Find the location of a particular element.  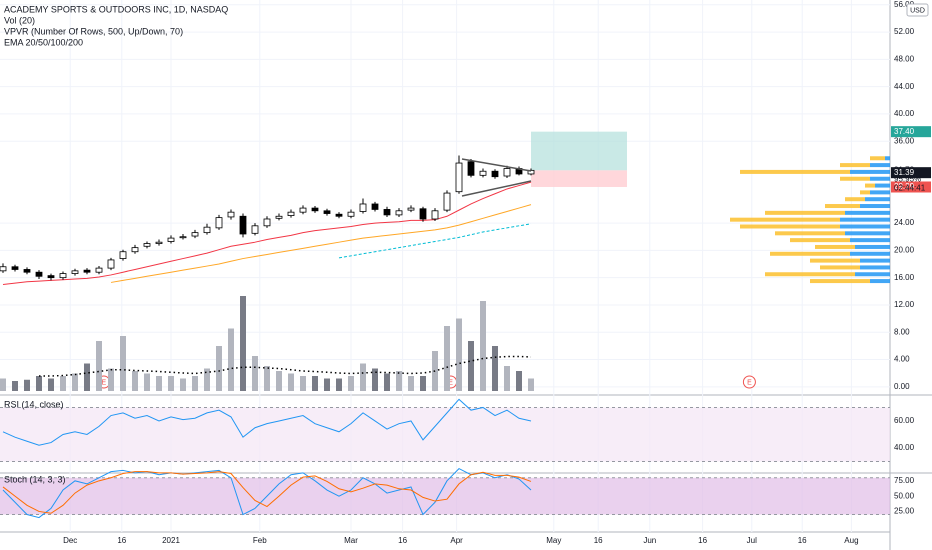

y-tick-label: 75.00 is located at coordinates (904, 480).